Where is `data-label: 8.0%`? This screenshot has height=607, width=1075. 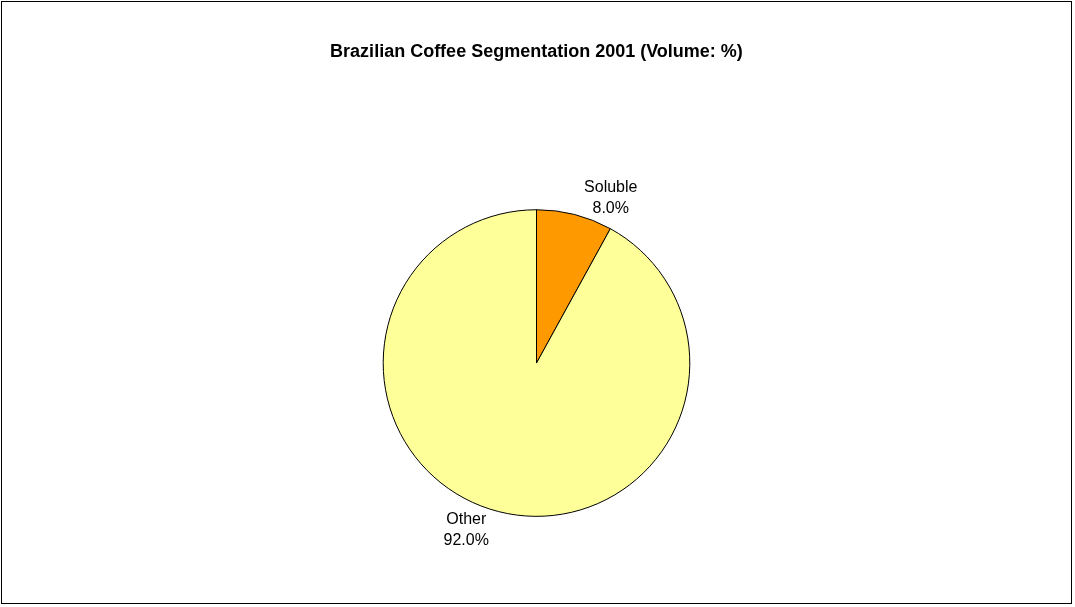 data-label: 8.0% is located at coordinates (610, 207).